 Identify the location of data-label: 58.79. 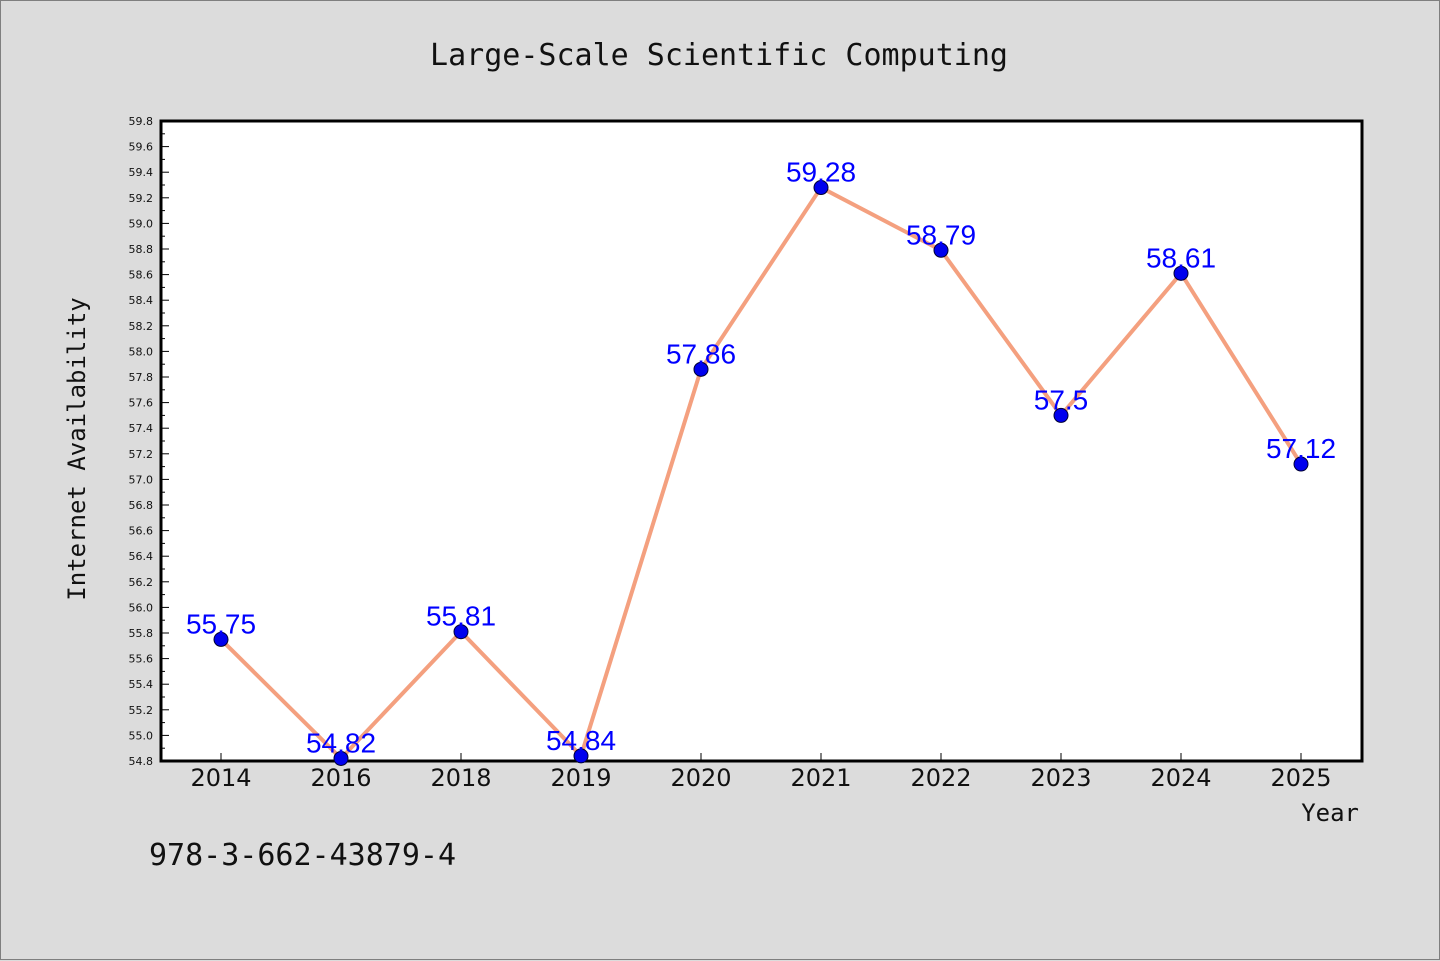
(941, 234).